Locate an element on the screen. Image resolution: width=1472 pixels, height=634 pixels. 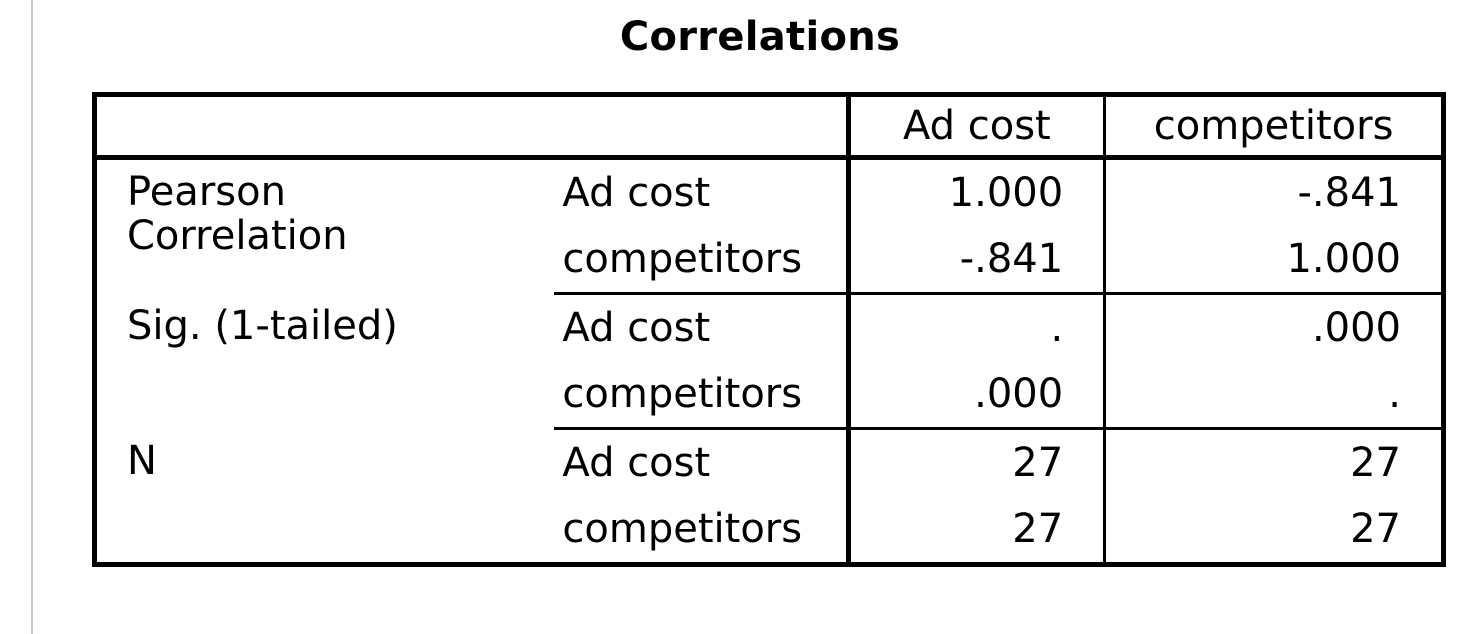
header-row: Ad cost competitors is located at coordinates (769, 127).